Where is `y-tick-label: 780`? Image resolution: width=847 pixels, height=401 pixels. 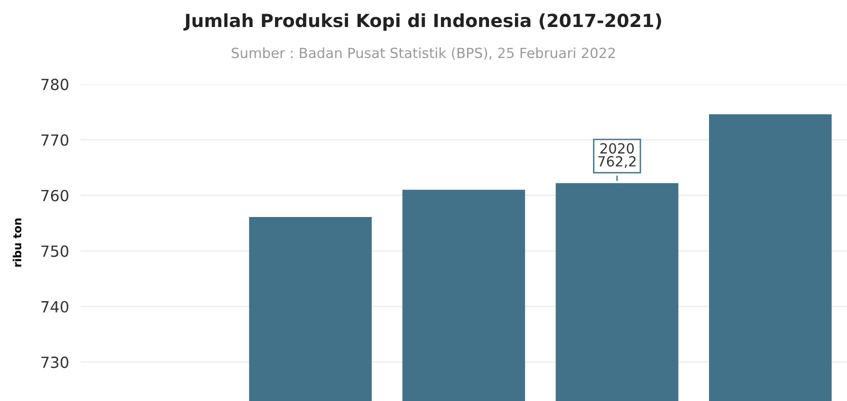 y-tick-label: 780 is located at coordinates (54, 84).